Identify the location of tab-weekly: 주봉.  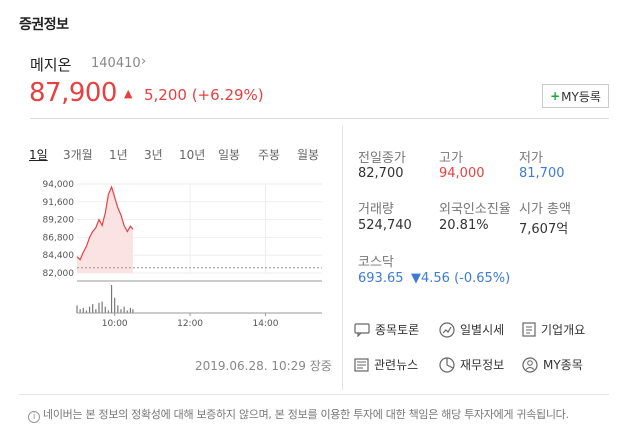
(269, 155).